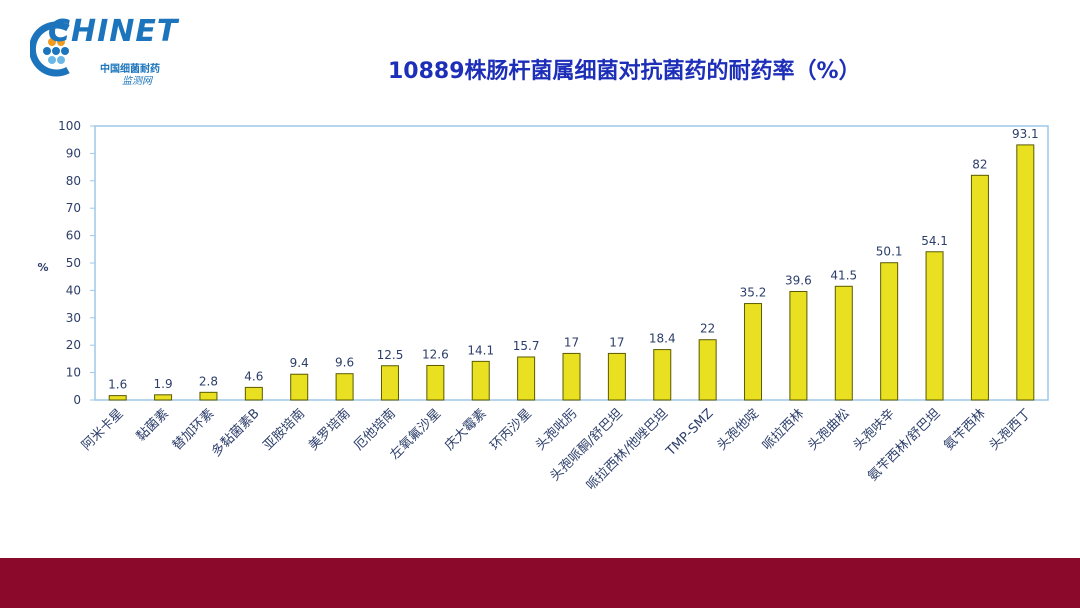 The image size is (1080, 608). What do you see at coordinates (556, 429) in the screenshot?
I see `x-tick-label: 头孢吡肟` at bounding box center [556, 429].